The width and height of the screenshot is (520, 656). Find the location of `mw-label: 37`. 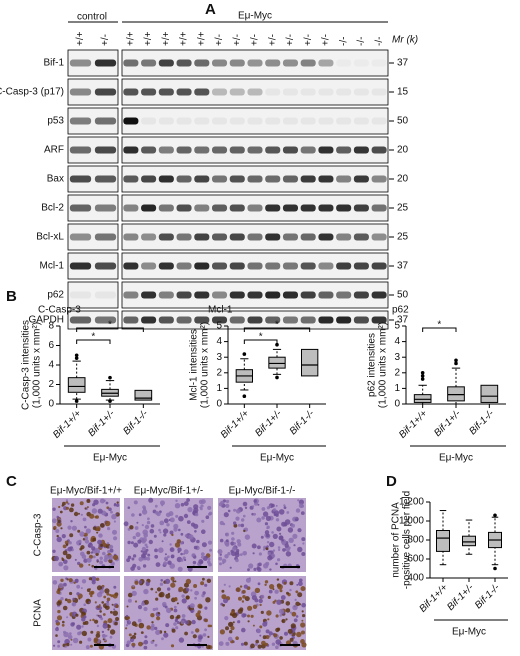

mw-label: 37 is located at coordinates (403, 266).